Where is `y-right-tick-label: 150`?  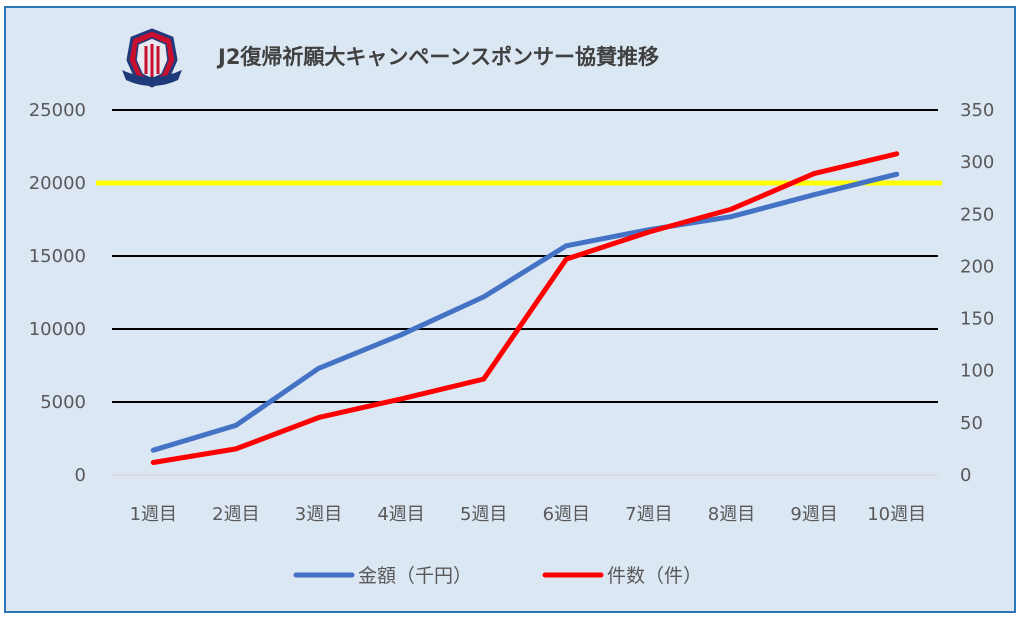 y-right-tick-label: 150 is located at coordinates (977, 319).